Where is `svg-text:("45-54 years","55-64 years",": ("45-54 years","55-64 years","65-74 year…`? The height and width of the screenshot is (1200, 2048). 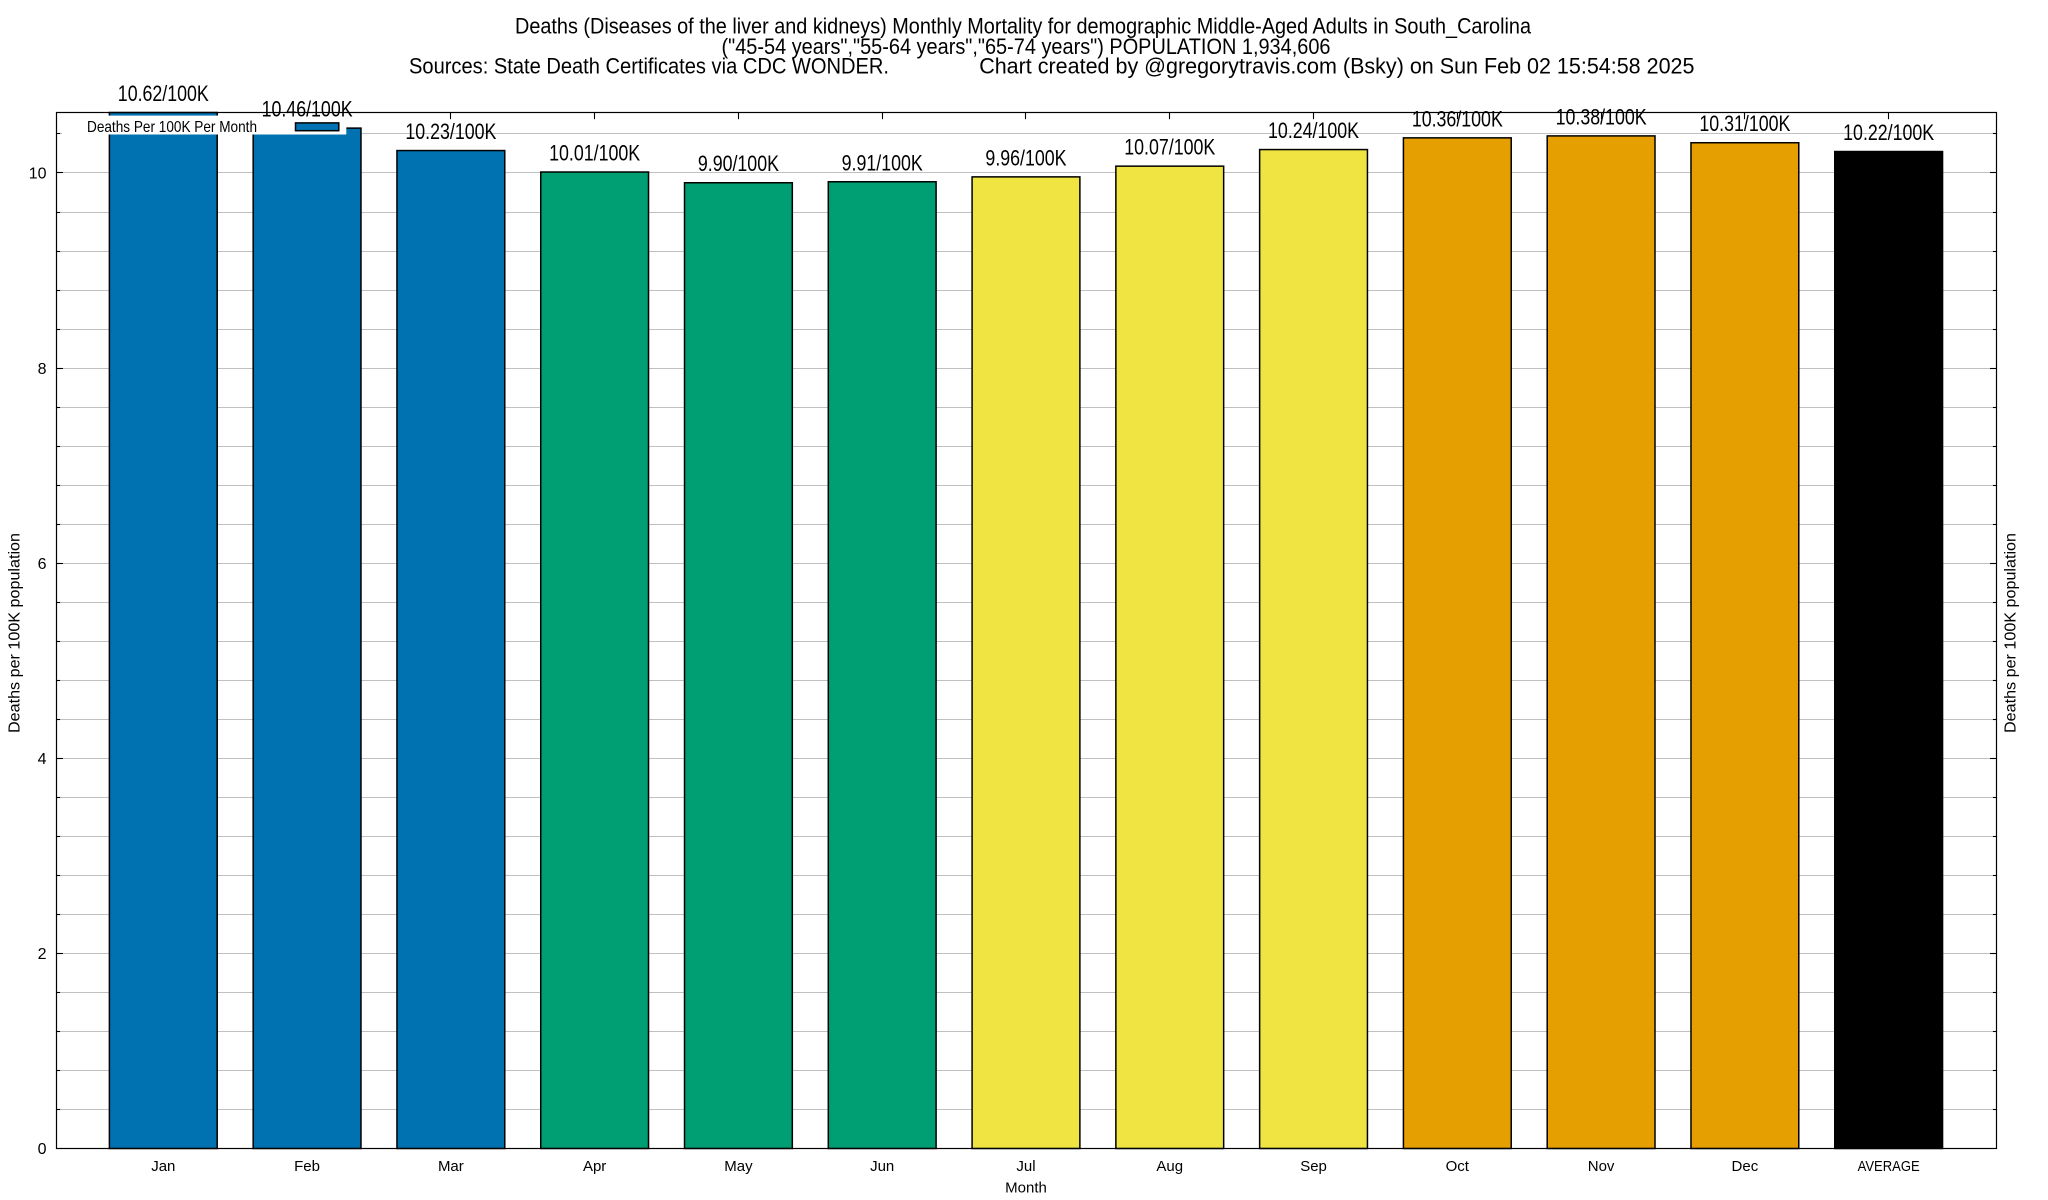 svg-text:("45-54 years","55-64 years",": ("45-54 years","55-64 years","65-74 year… is located at coordinates (1026, 46).